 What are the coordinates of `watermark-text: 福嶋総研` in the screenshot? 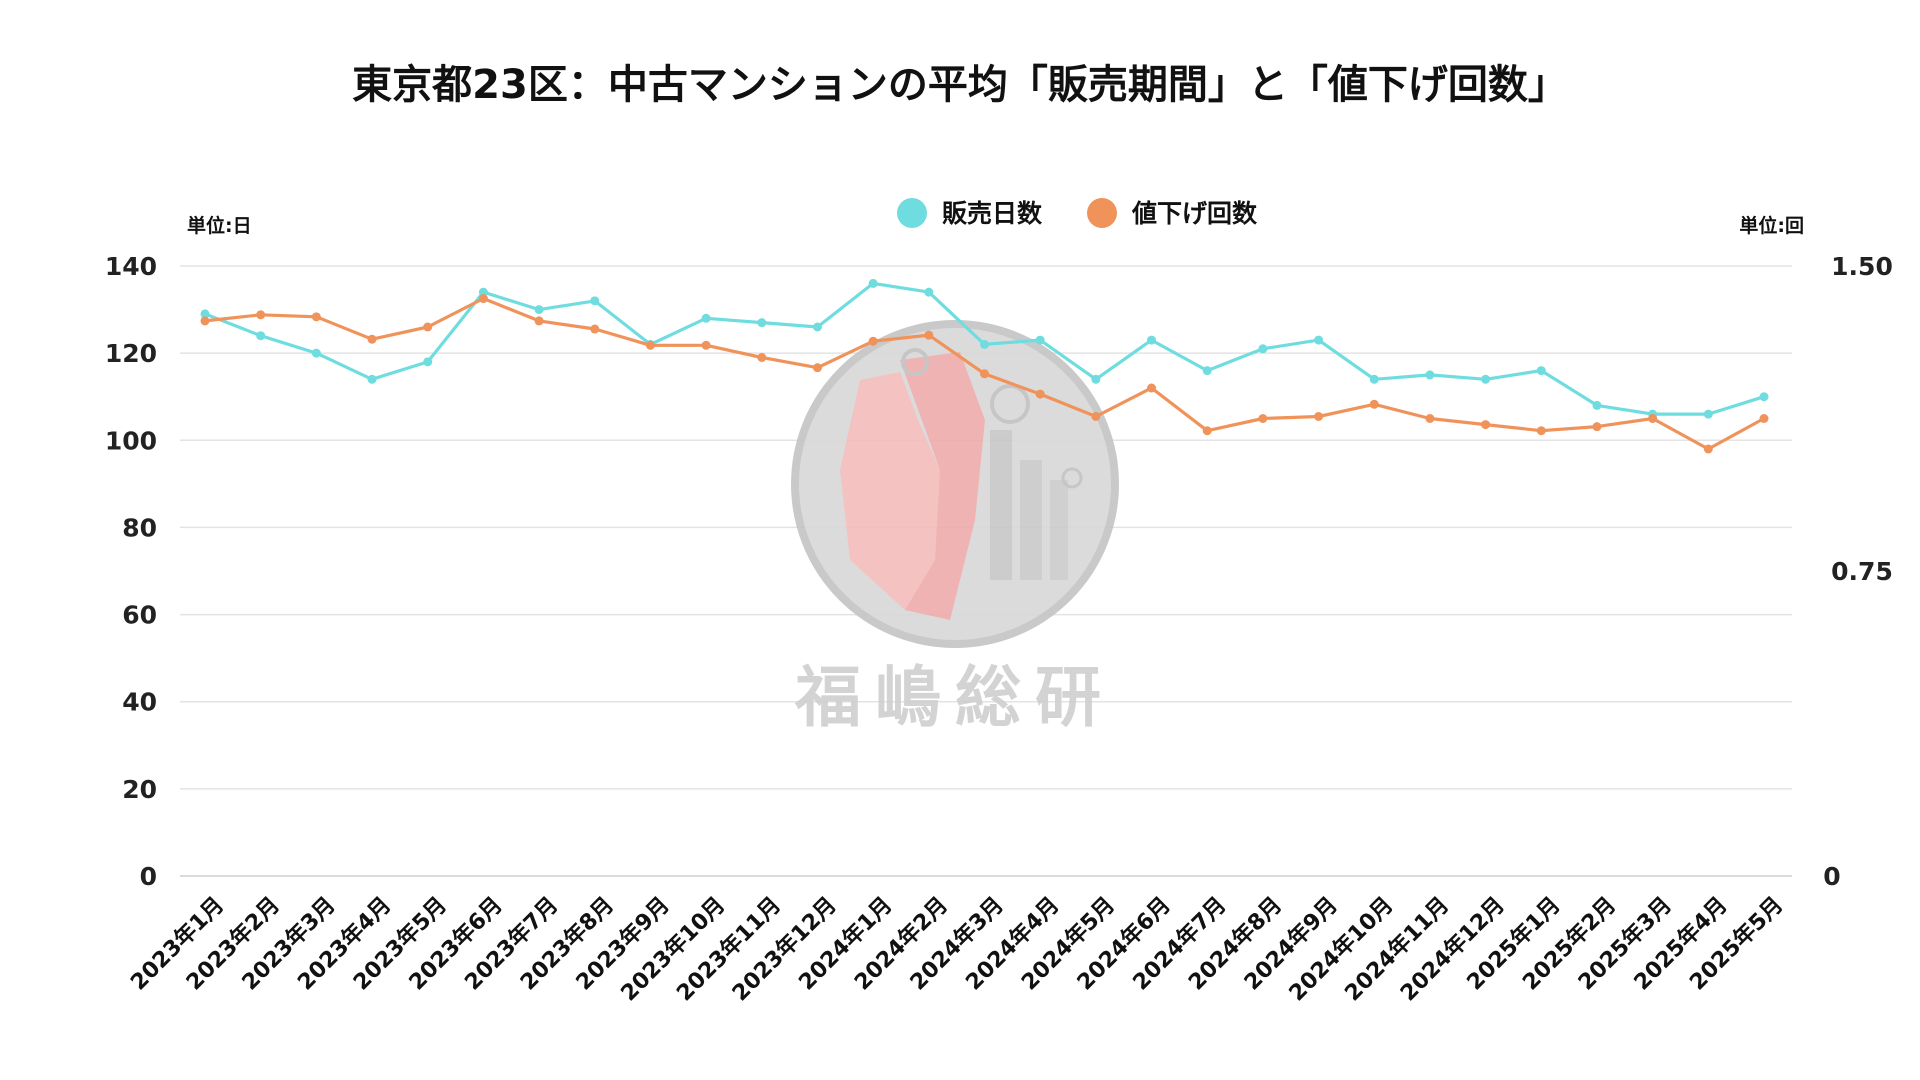 It's located at (954, 697).